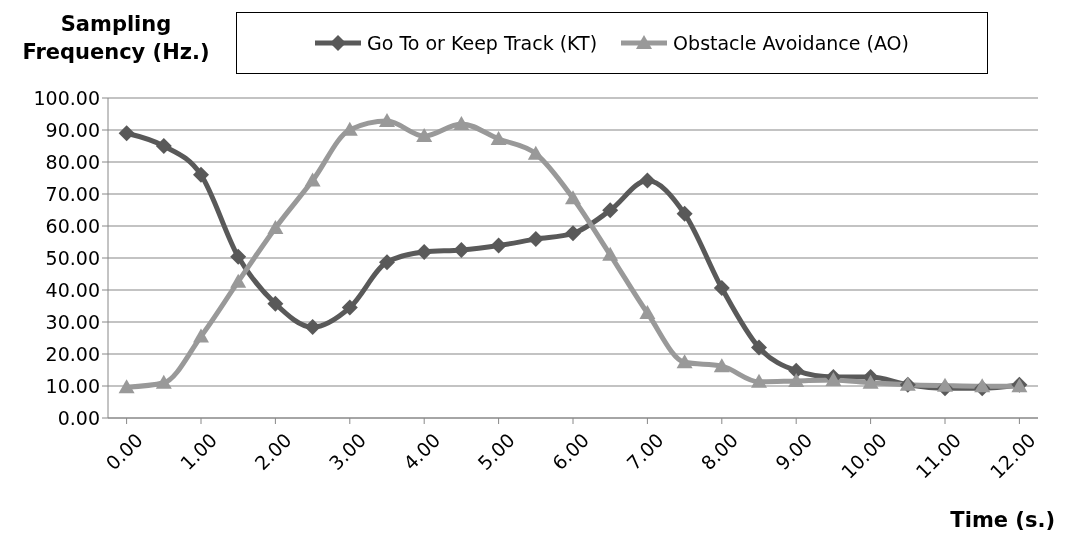 This screenshot has width=1067, height=550. What do you see at coordinates (116, 38) in the screenshot?
I see `y-axis-title: Sampling Frequency (Hz.)` at bounding box center [116, 38].